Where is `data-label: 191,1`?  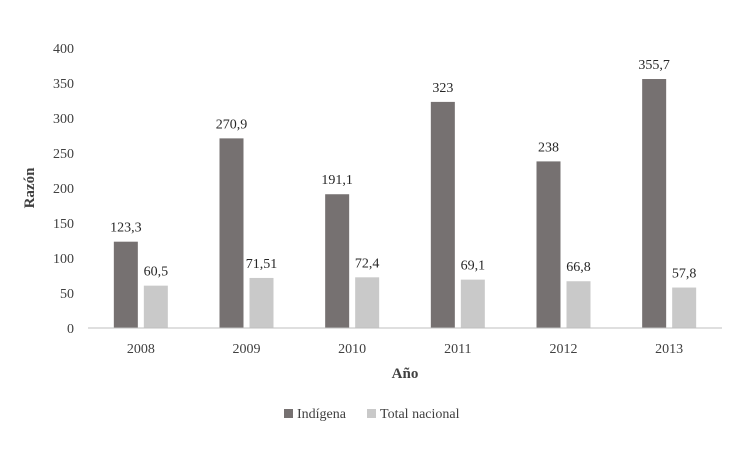
data-label: 191,1 is located at coordinates (337, 180).